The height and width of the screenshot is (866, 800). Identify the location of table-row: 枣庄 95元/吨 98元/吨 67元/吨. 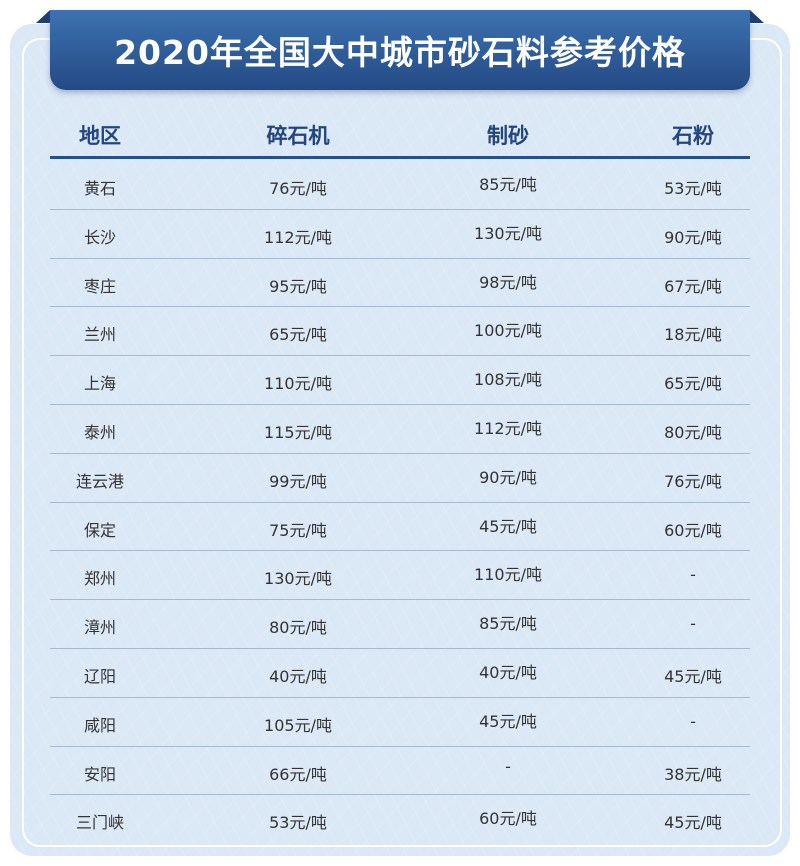
(400, 283).